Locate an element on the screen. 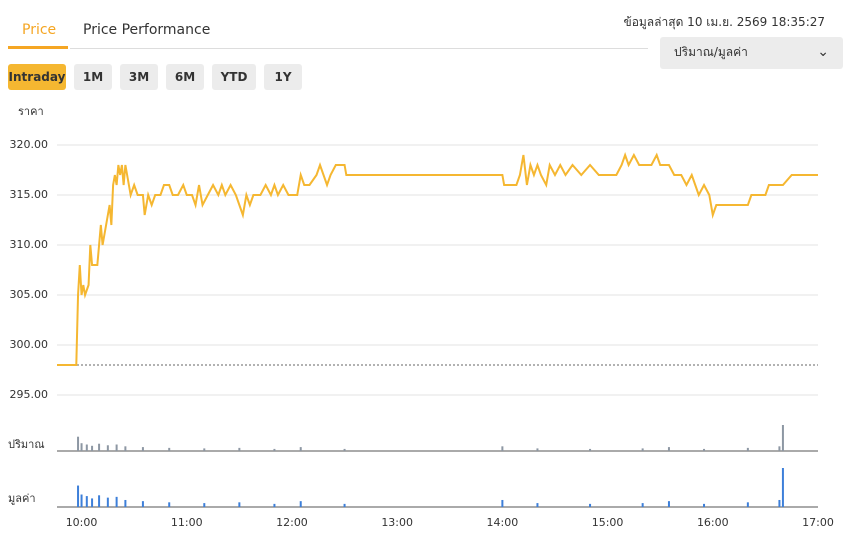 The width and height of the screenshot is (845, 551). y-axis-label: ราคา is located at coordinates (31, 111).